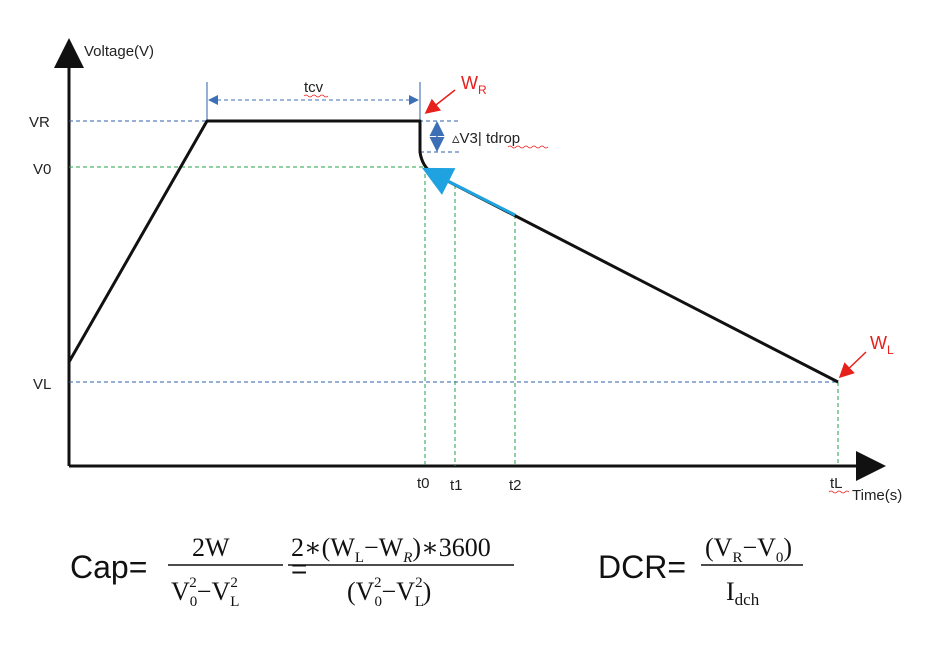 The width and height of the screenshot is (947, 649). Describe the element at coordinates (877, 495) in the screenshot. I see `x-axis-label: Time(s)` at that location.